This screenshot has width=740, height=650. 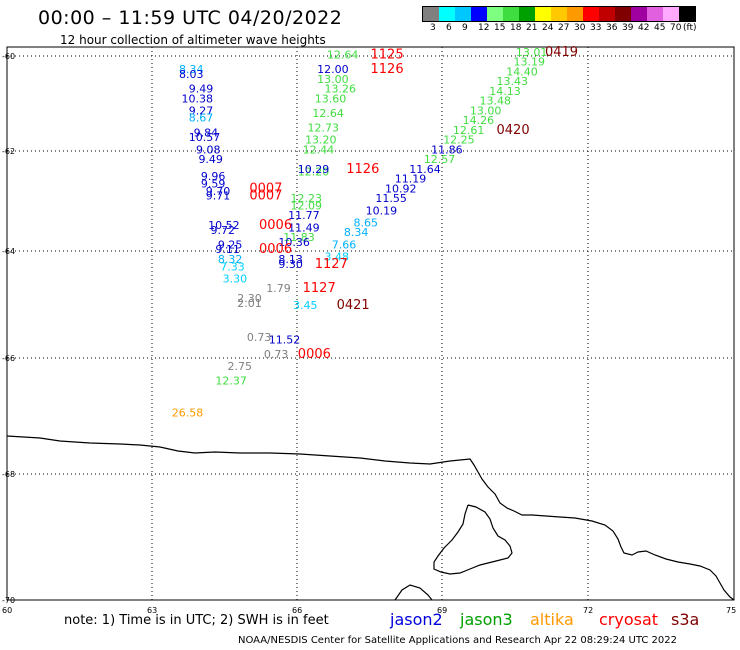 What do you see at coordinates (307, 198) in the screenshot?
I see `wave-height-value: 12.23` at bounding box center [307, 198].